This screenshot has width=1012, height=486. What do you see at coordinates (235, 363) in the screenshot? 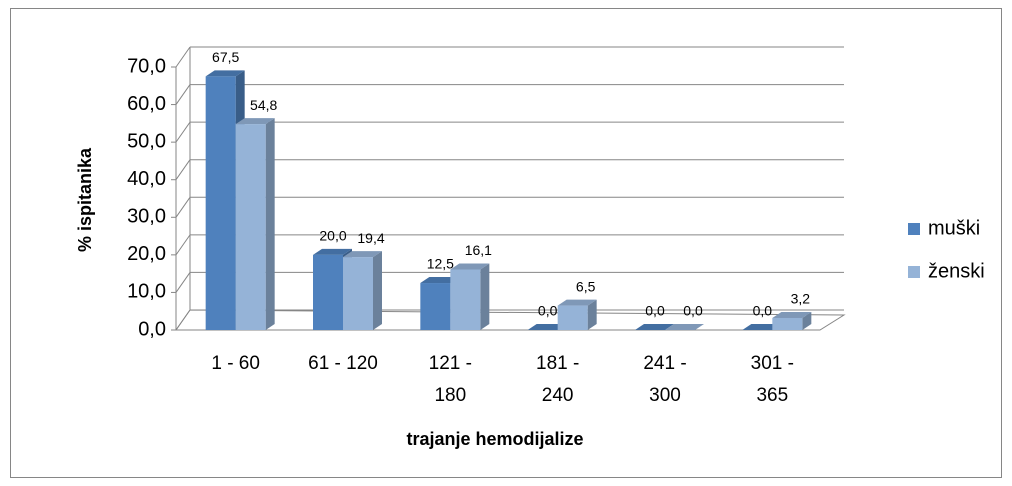
I see `x-tick-label: 1 - 60` at bounding box center [235, 363].